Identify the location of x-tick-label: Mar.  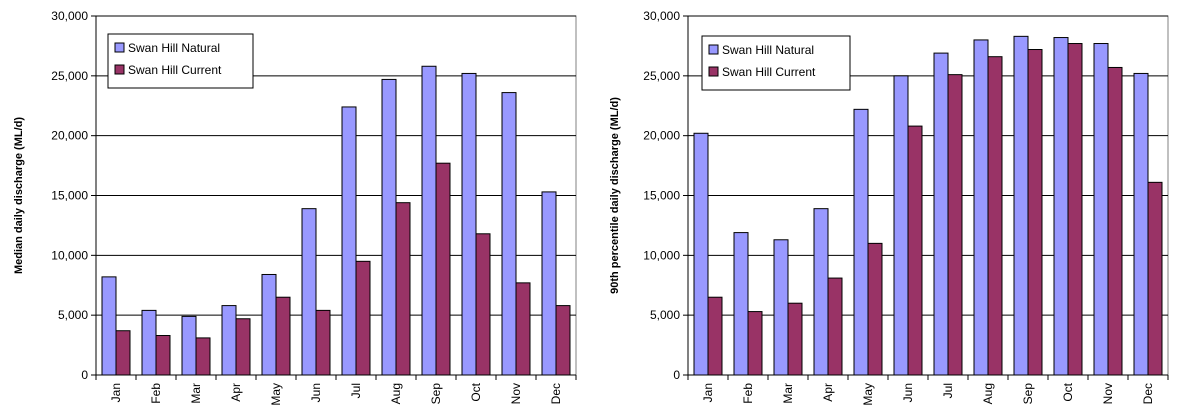
(788, 393).